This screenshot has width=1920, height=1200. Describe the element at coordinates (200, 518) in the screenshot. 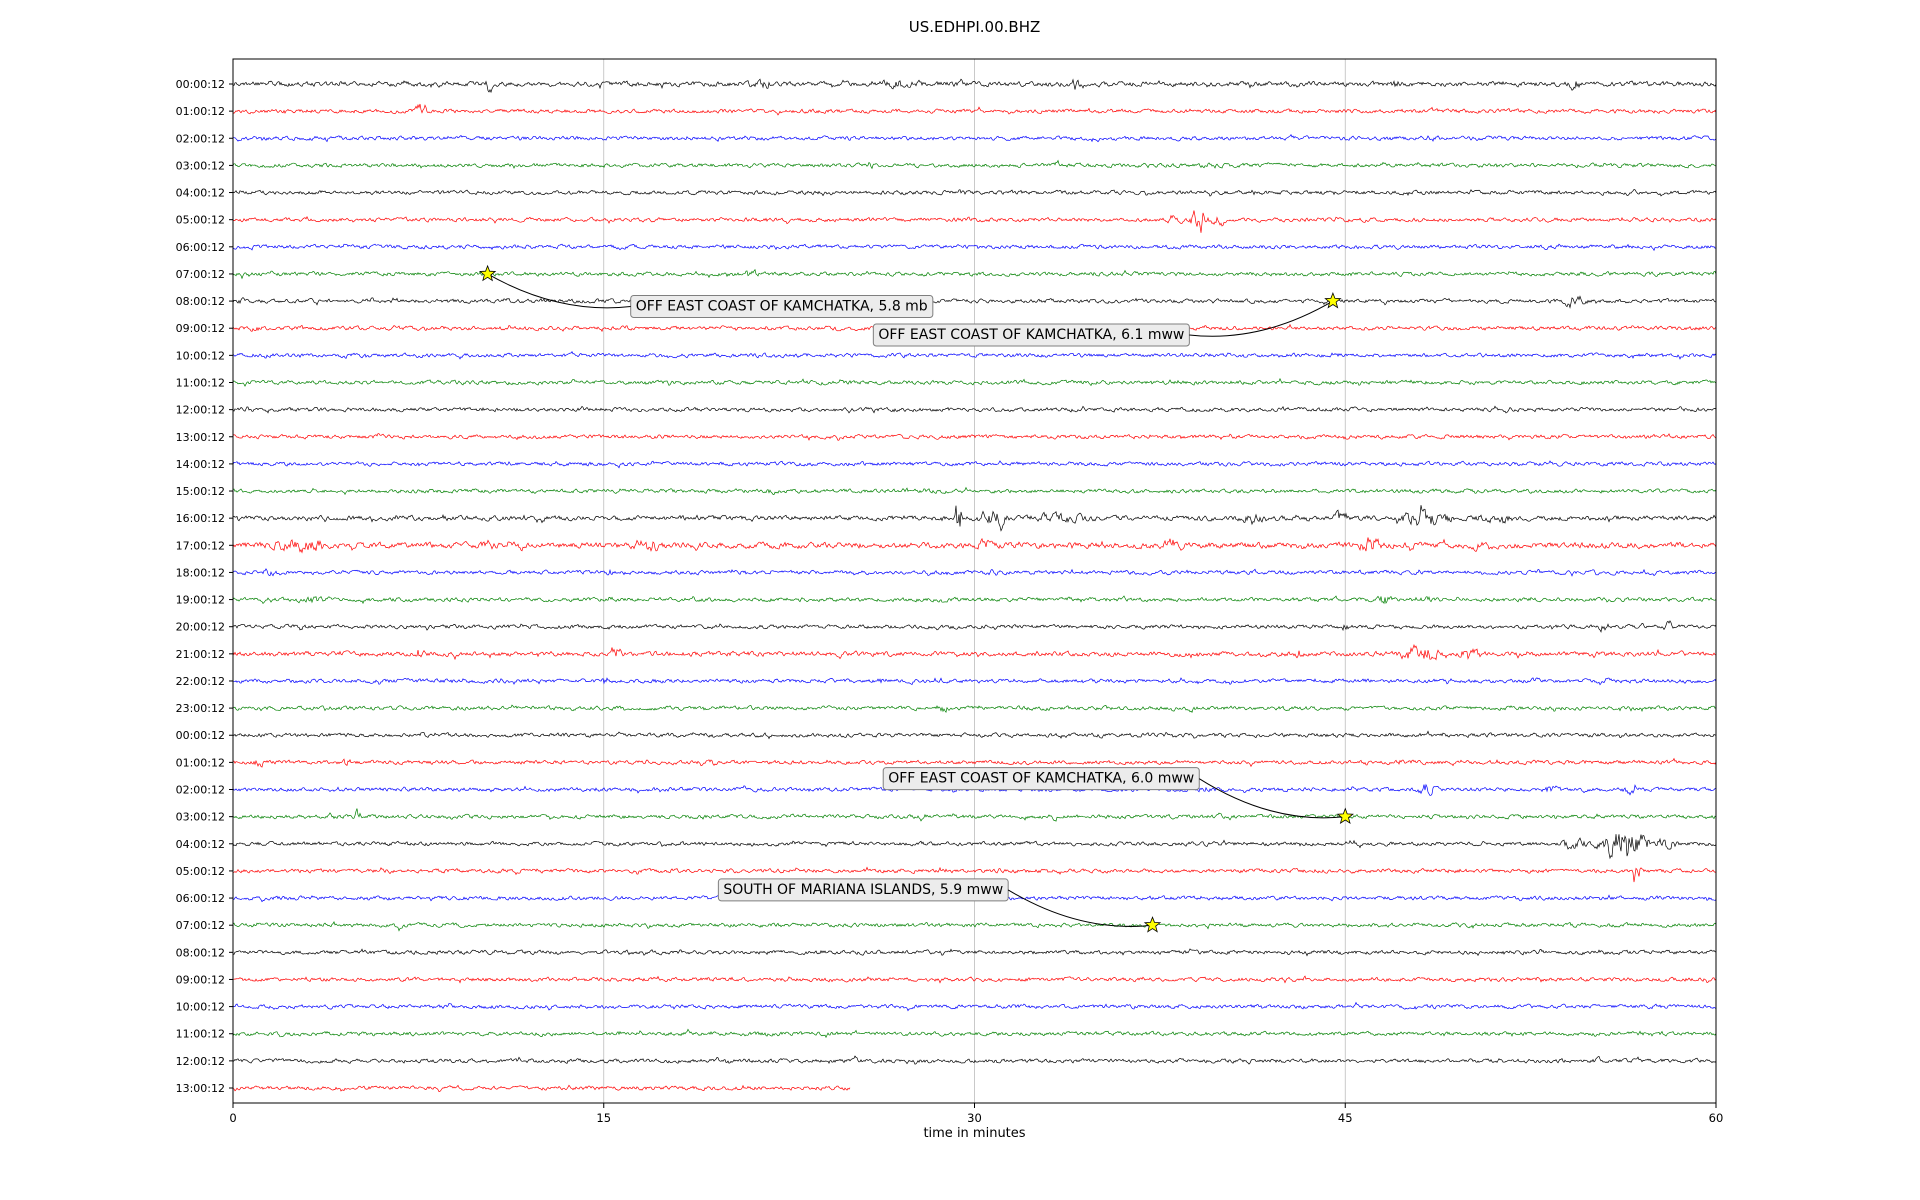

I see `row-label: 16:00:12` at that location.